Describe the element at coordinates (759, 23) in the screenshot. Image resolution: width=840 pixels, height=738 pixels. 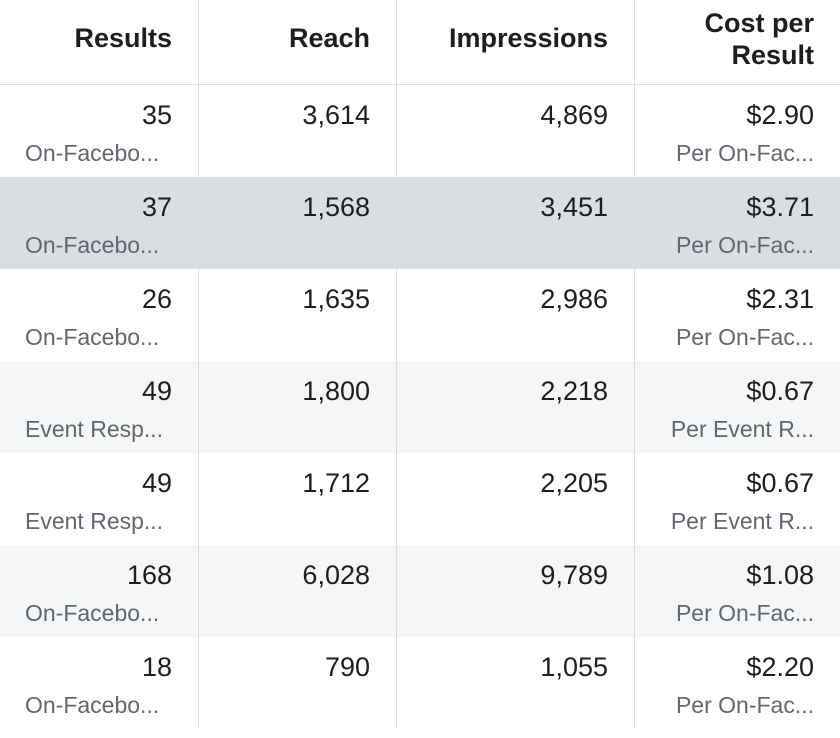
I see `column-header-cost-line1: Cost per` at that location.